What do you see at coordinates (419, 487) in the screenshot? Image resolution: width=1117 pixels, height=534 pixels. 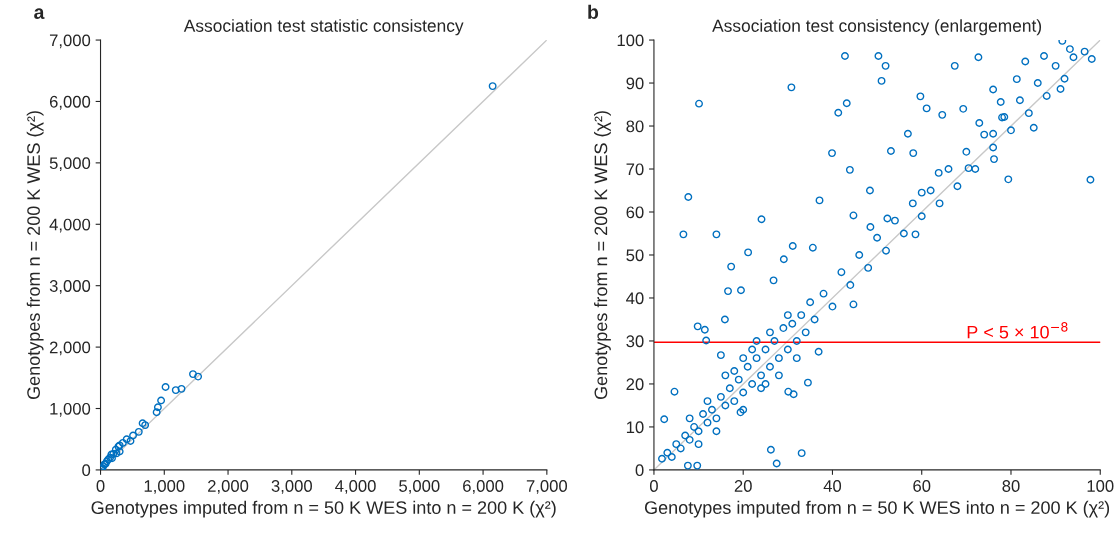 I see `x-tick-label: 5,000` at bounding box center [419, 487].